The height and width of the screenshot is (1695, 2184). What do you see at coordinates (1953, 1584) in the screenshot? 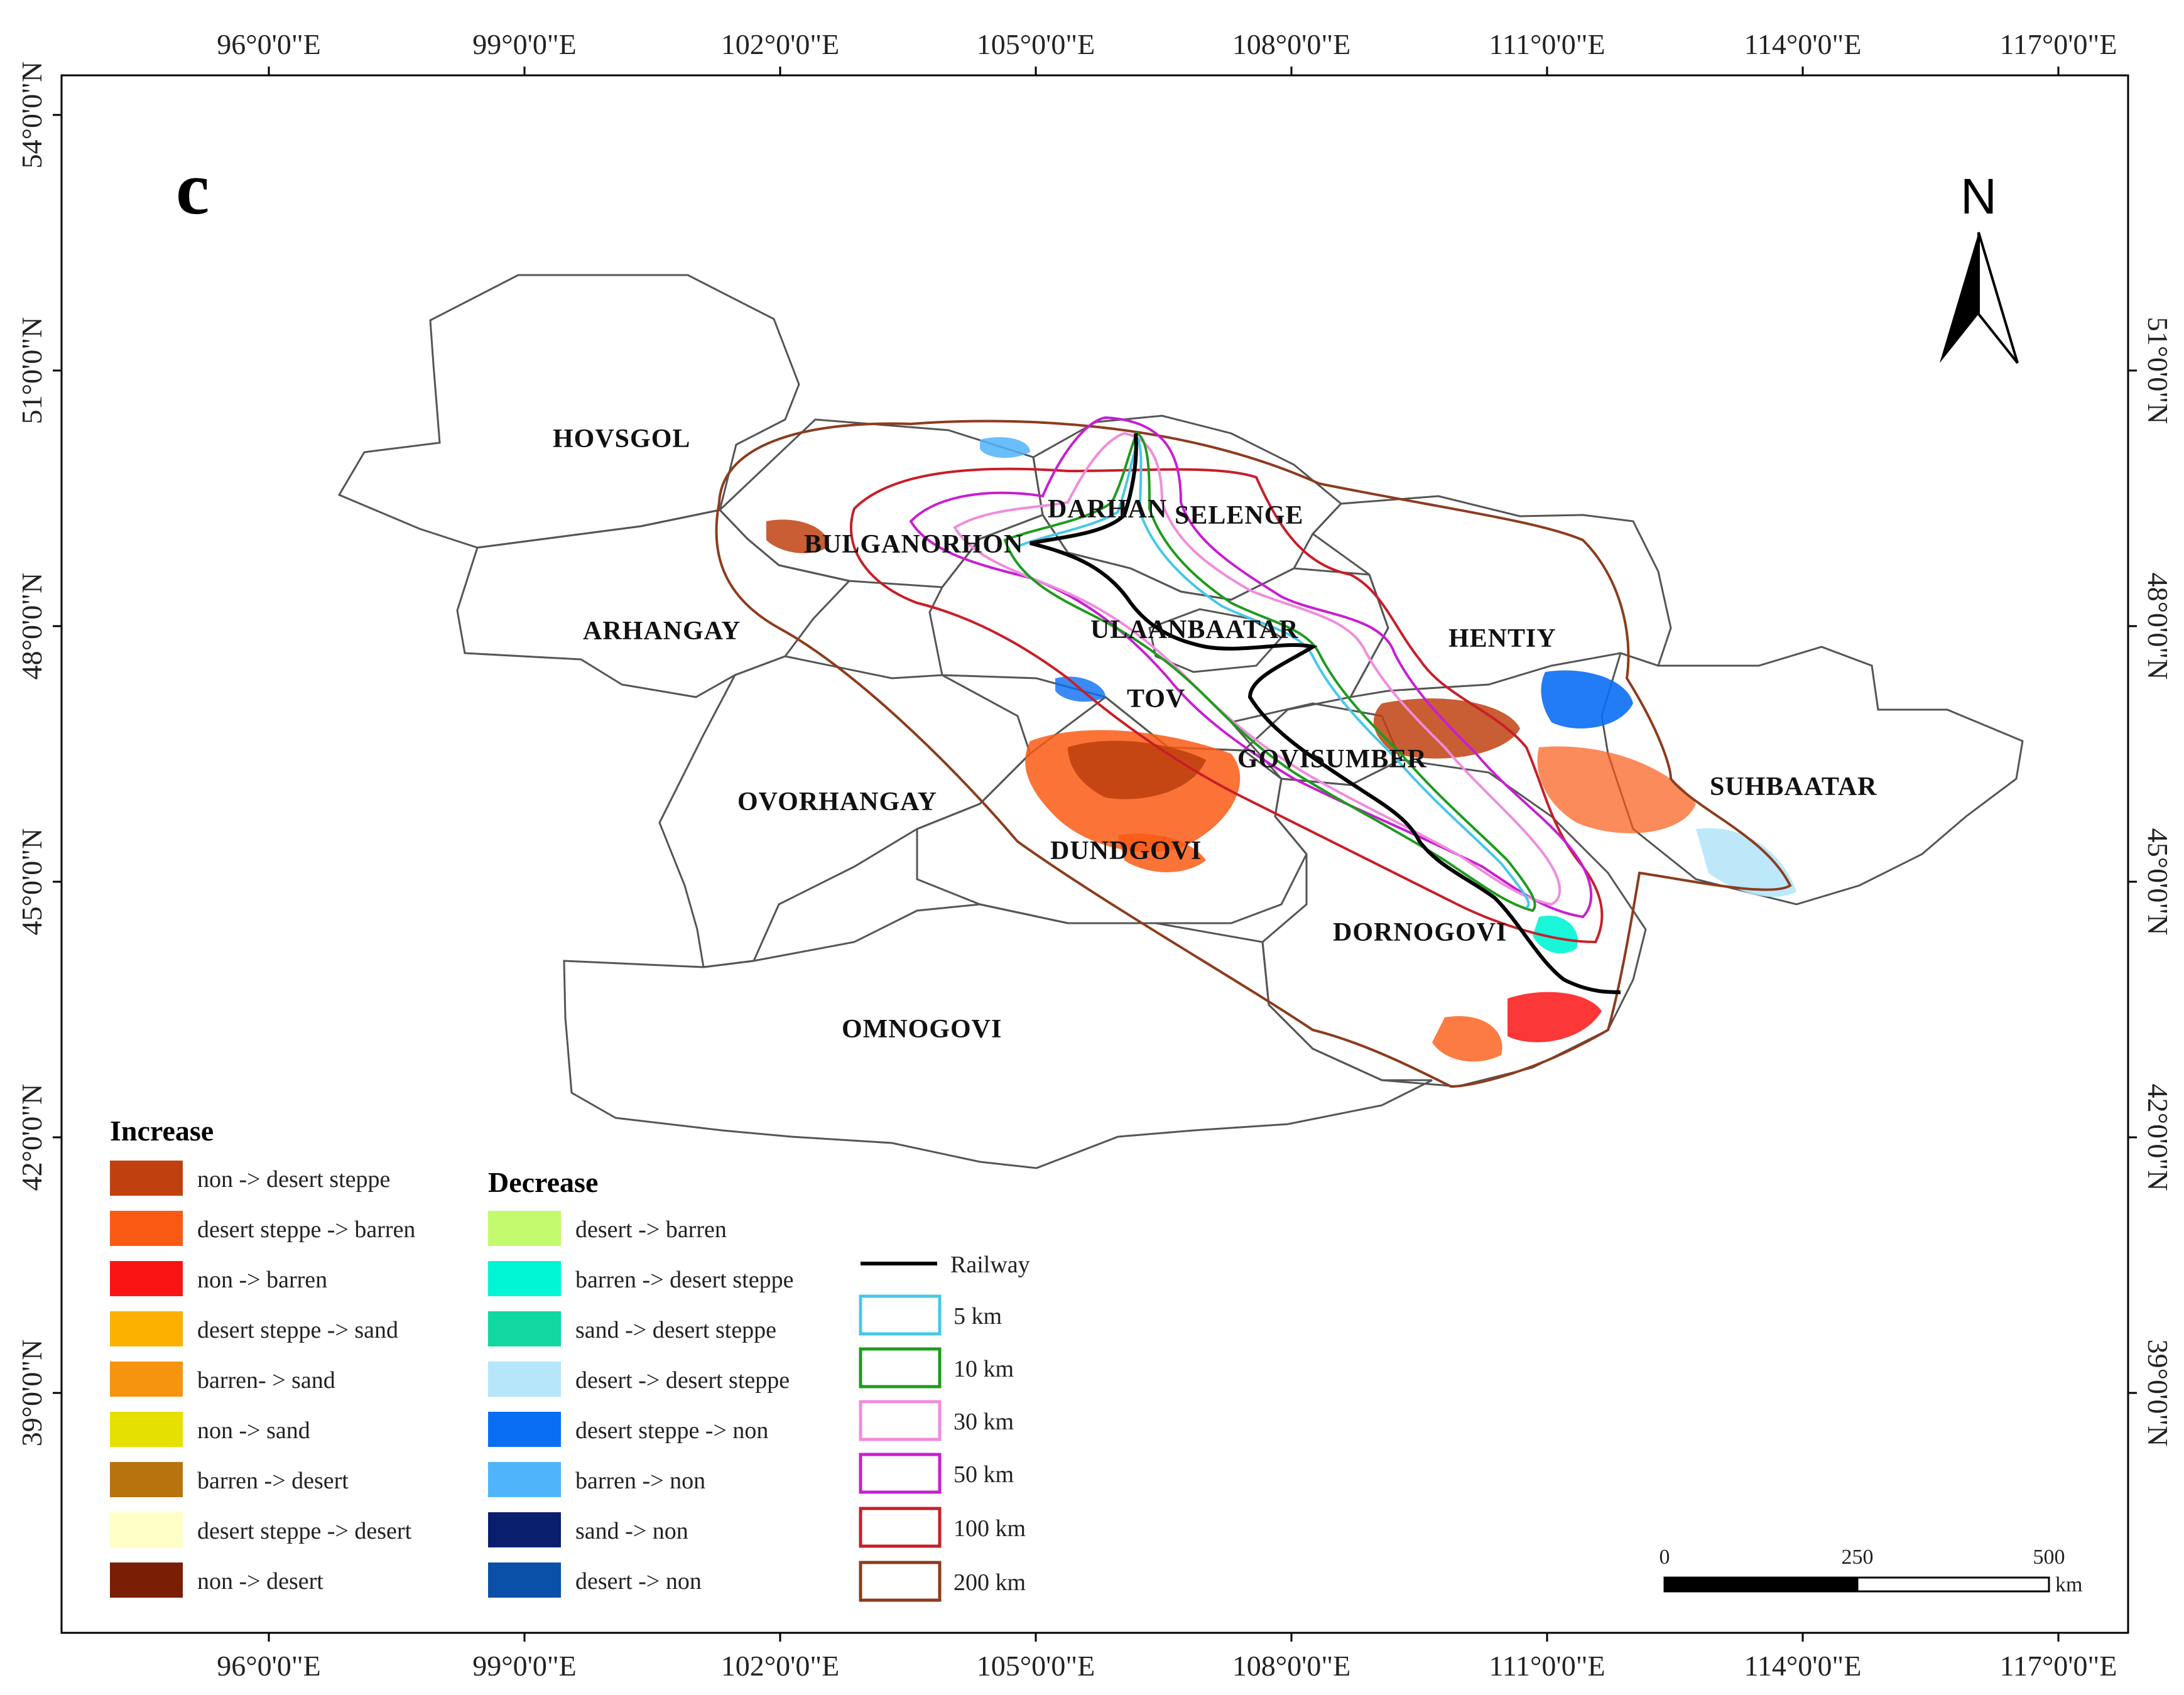
I see `scale-bar-white` at bounding box center [1953, 1584].